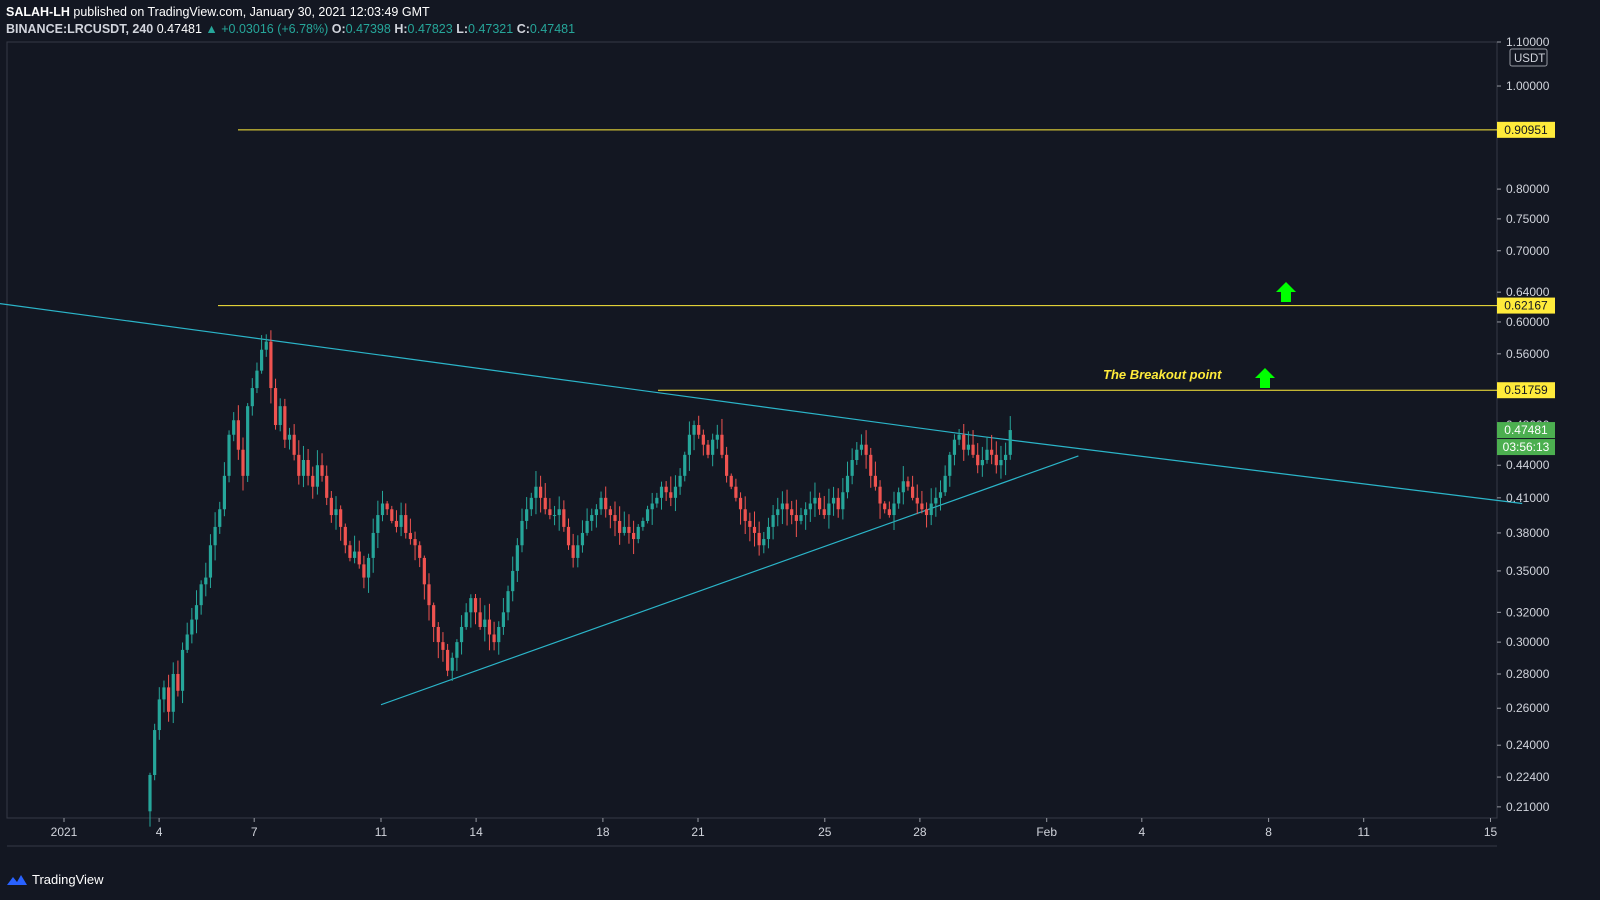  What do you see at coordinates (1528, 642) in the screenshot?
I see `price-tick-label: 0.30000` at bounding box center [1528, 642].